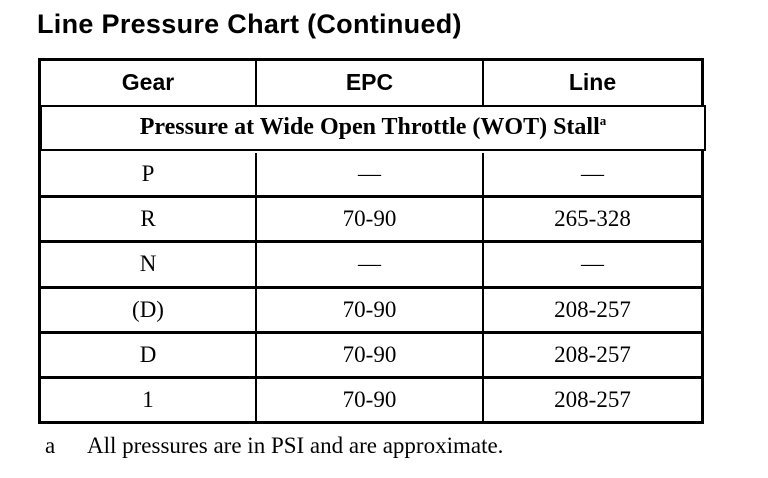  I want to click on gear-cell: N, so click(148, 264).